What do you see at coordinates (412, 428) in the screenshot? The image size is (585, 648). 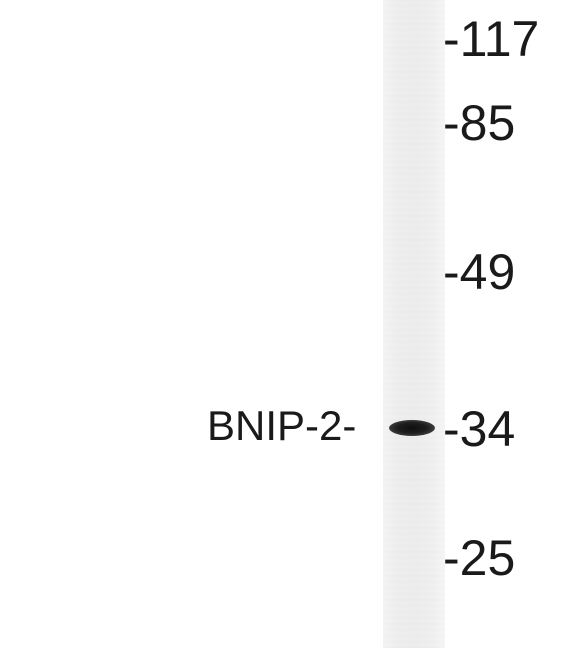 I see `protein-band` at bounding box center [412, 428].